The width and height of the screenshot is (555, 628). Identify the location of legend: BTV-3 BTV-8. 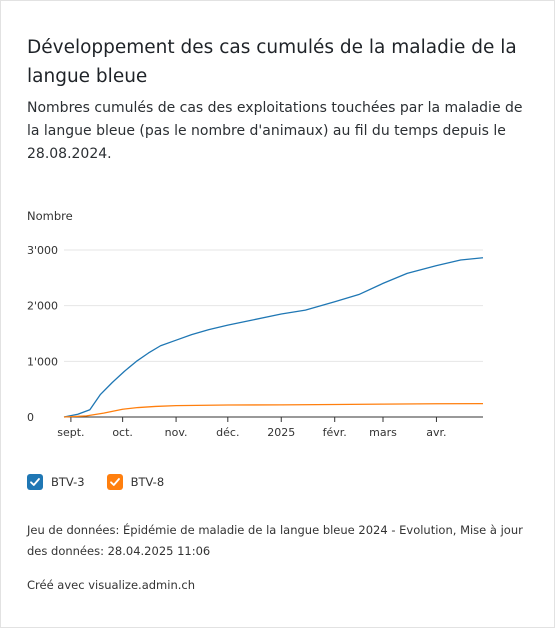
(95, 482).